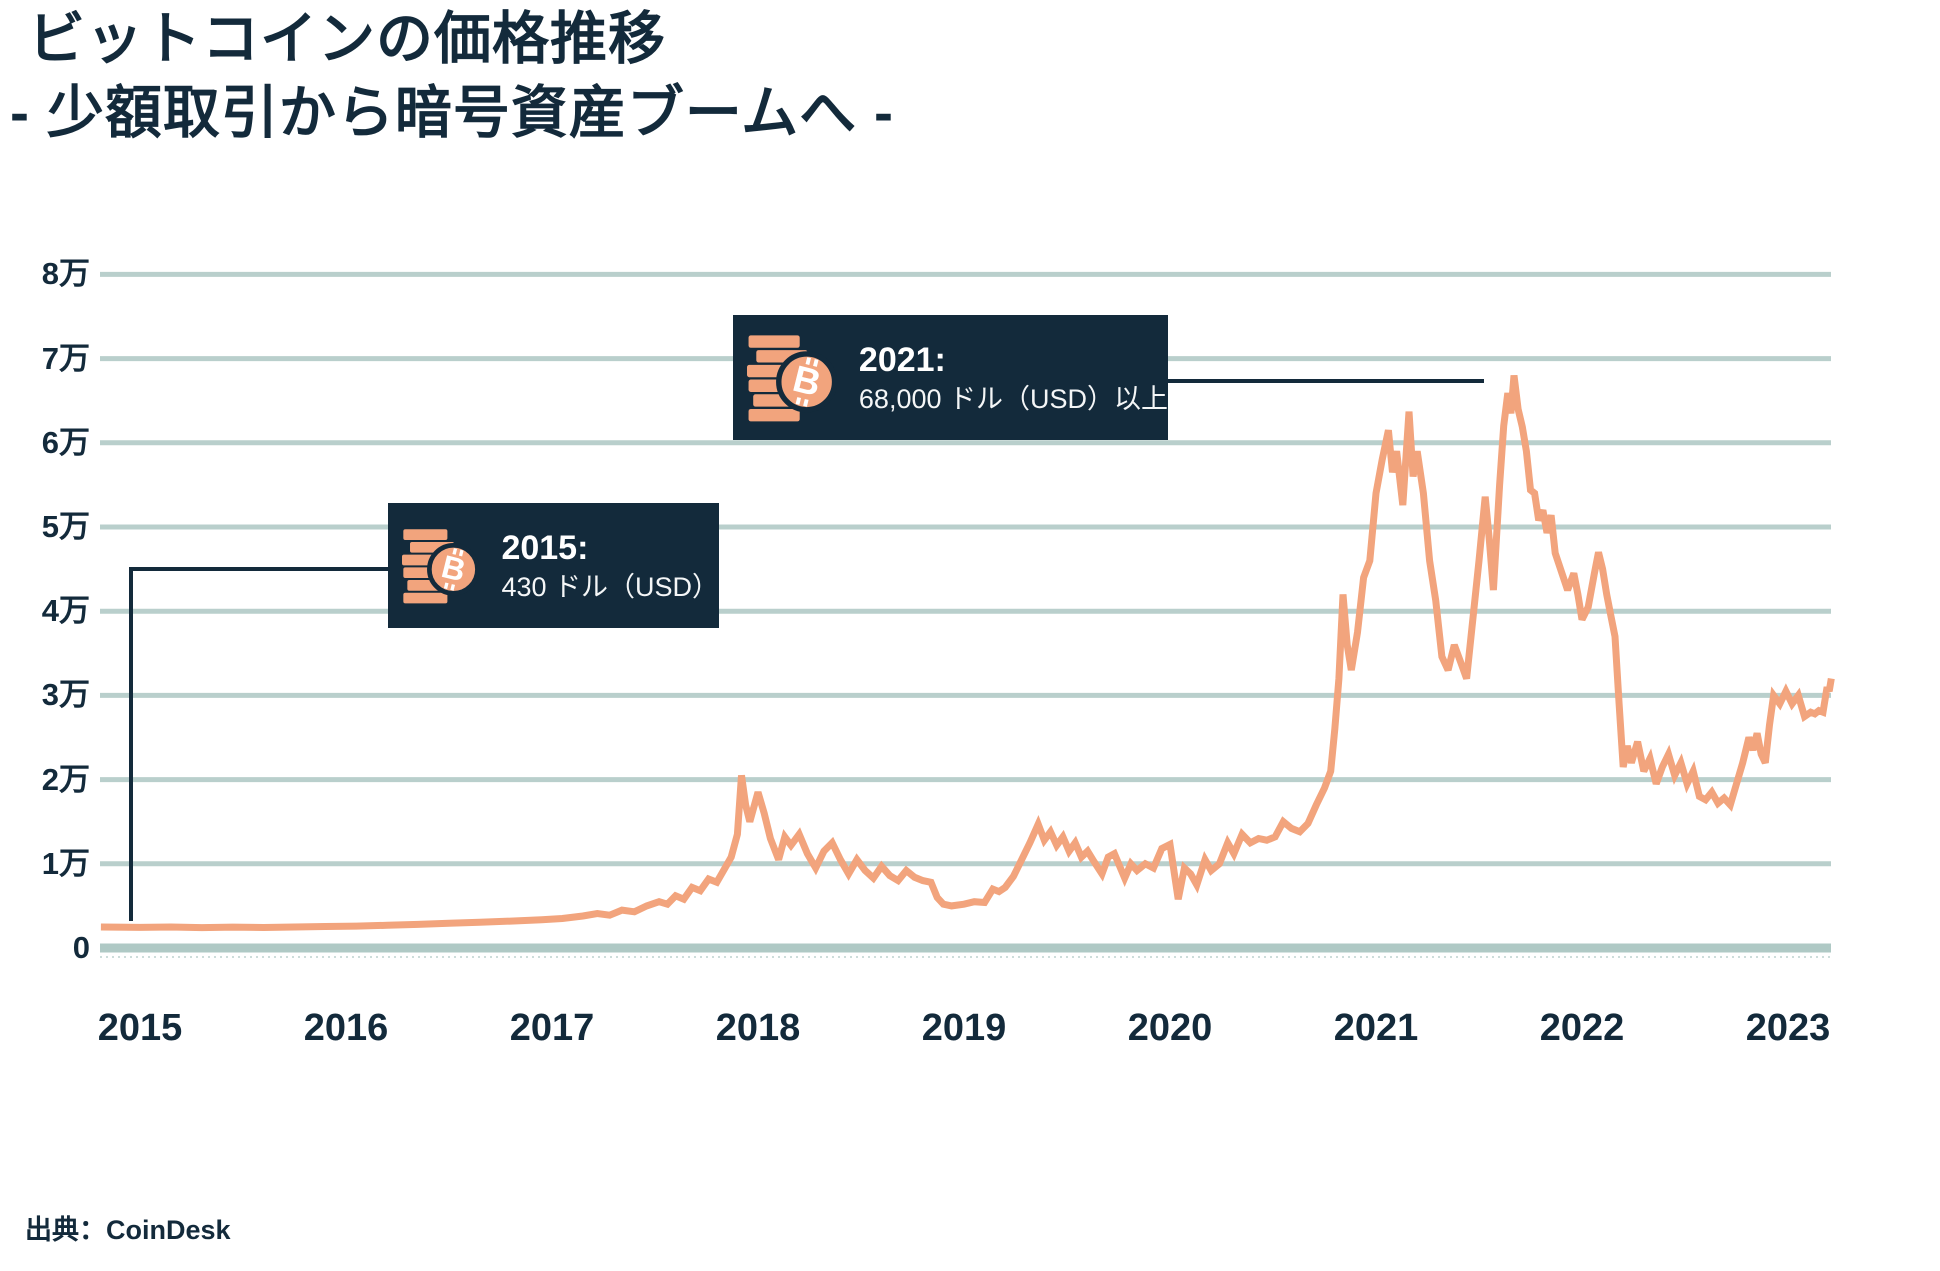 Image resolution: width=1940 pixels, height=1271 pixels. What do you see at coordinates (452, 113) in the screenshot?
I see `title-line-2: - 少額取引から暗号資産ブームへ -` at bounding box center [452, 113].